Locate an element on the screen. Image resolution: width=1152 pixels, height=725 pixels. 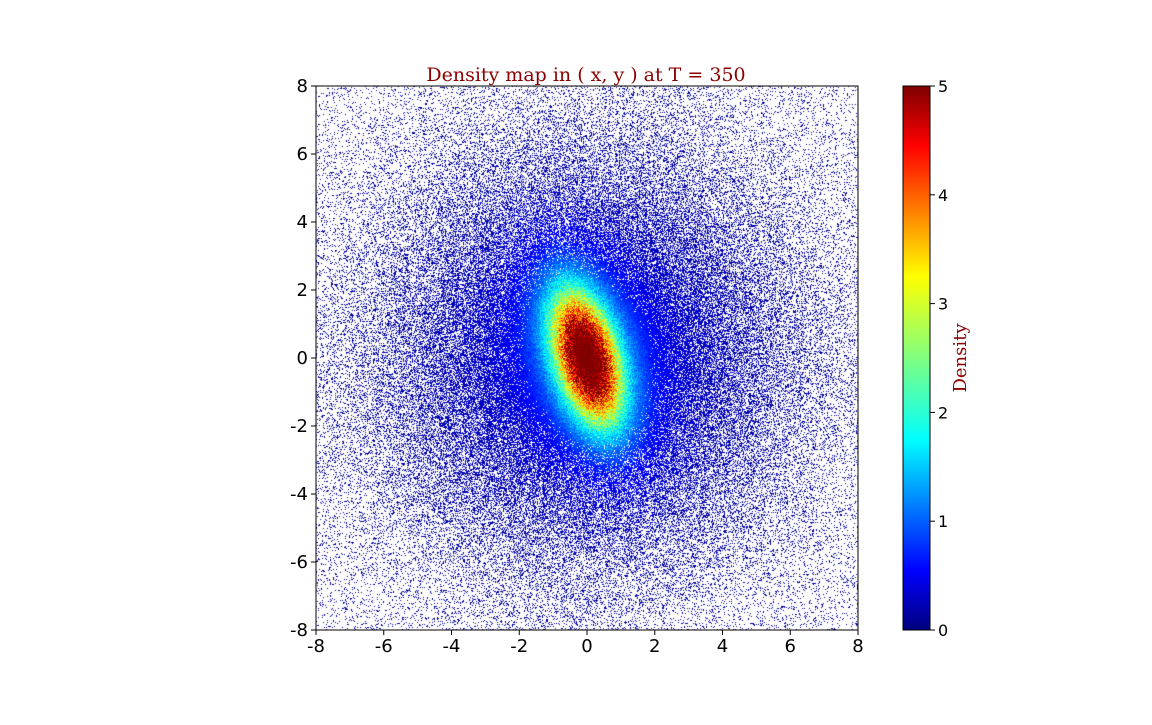
y-tick-label: 2 is located at coordinates (302, 290).